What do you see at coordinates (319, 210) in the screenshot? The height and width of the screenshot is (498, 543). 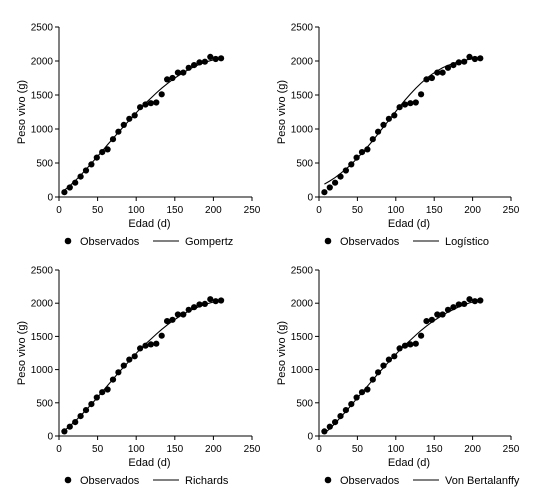 I see `x-tick-label: 0` at bounding box center [319, 210].